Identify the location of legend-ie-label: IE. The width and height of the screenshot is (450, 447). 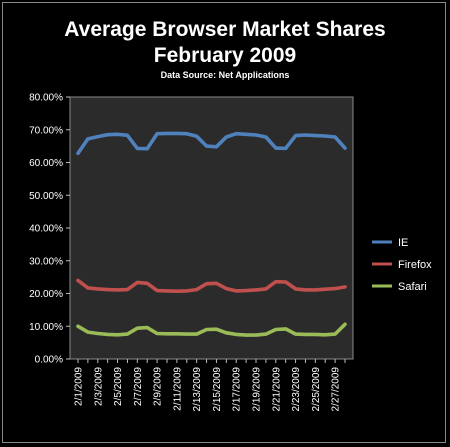
(403, 243).